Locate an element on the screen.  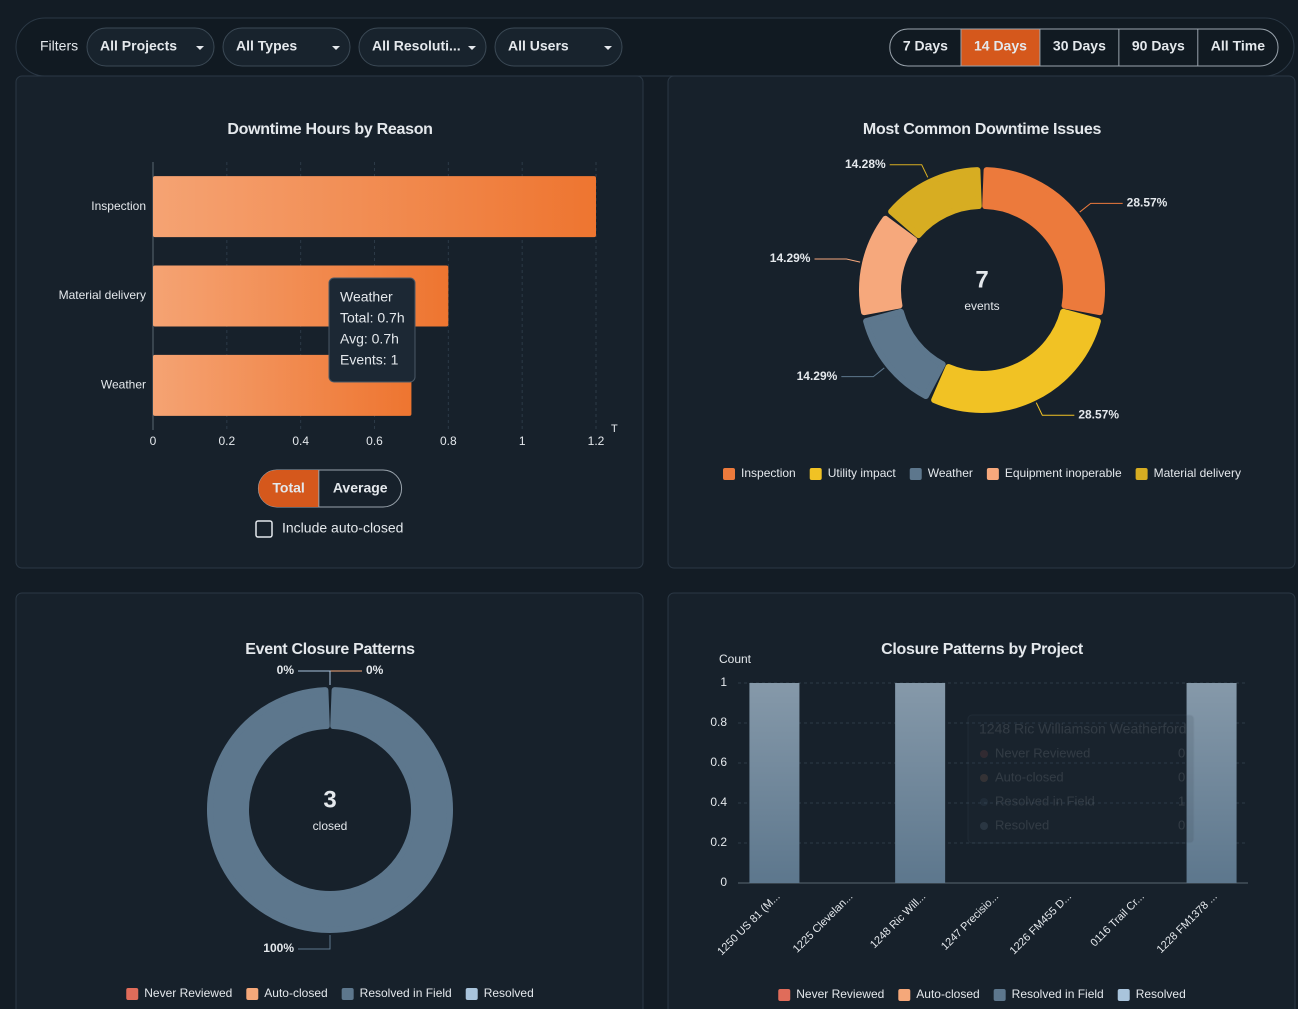
toggle-label: Total is located at coordinates (288, 488).